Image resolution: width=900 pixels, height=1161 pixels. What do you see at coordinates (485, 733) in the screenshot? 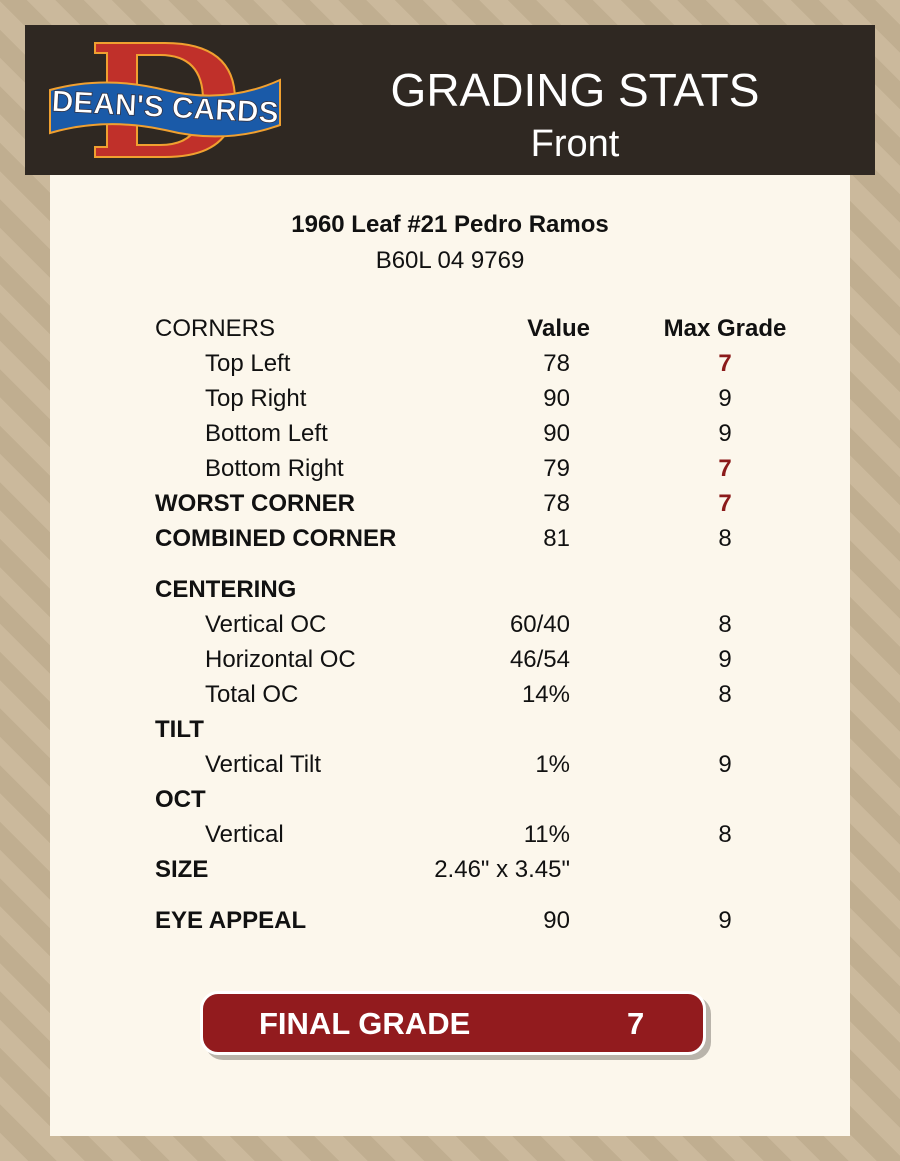
I see `table-row: TILT` at bounding box center [485, 733].